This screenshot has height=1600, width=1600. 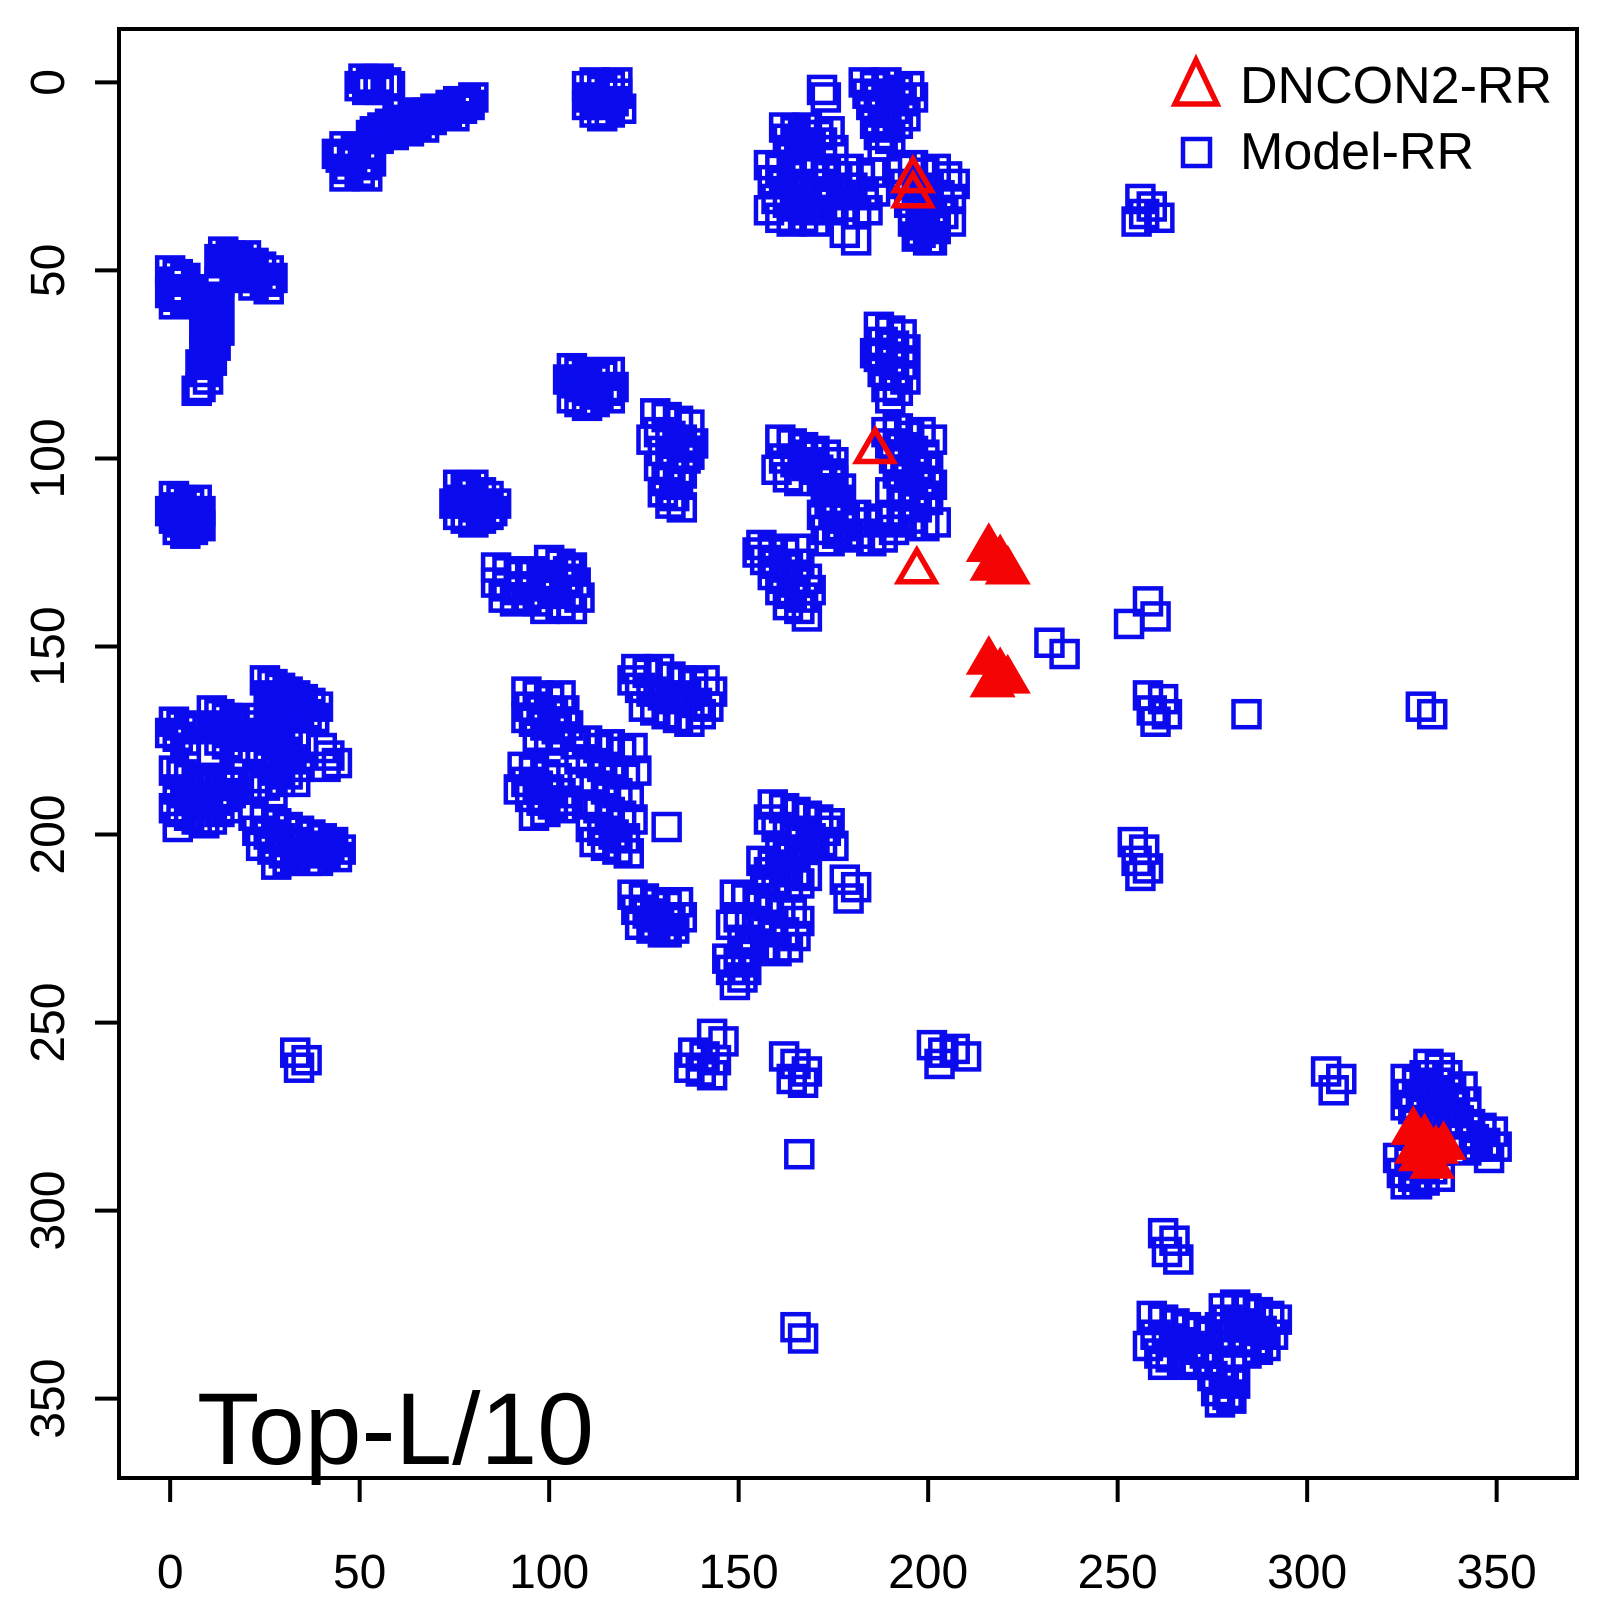 What do you see at coordinates (1396, 86) in the screenshot?
I see `legend-label: DNCON2-RR` at bounding box center [1396, 86].